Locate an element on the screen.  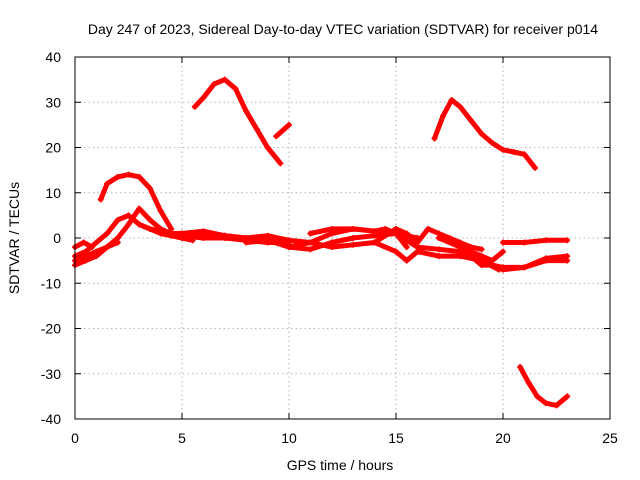
y-tick-label: 20 is located at coordinates (53, 148).